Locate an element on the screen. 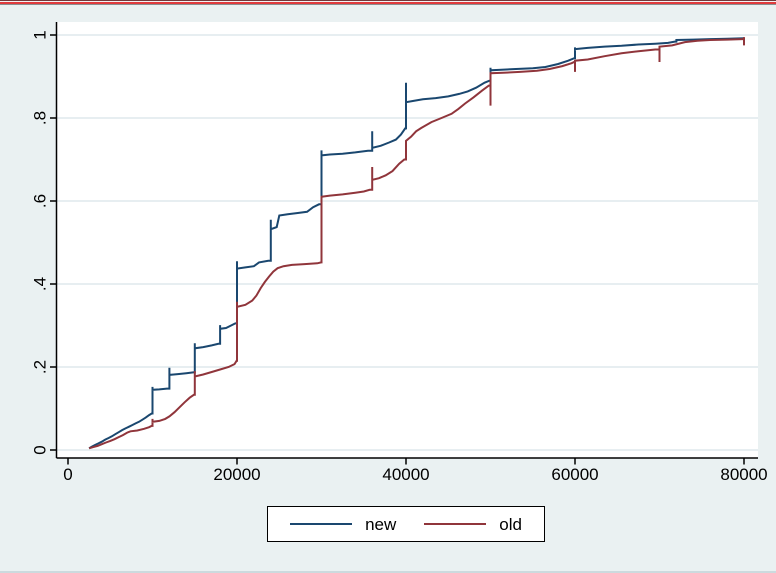 The image size is (776, 573). legend-line-sample-old is located at coordinates (455, 524).